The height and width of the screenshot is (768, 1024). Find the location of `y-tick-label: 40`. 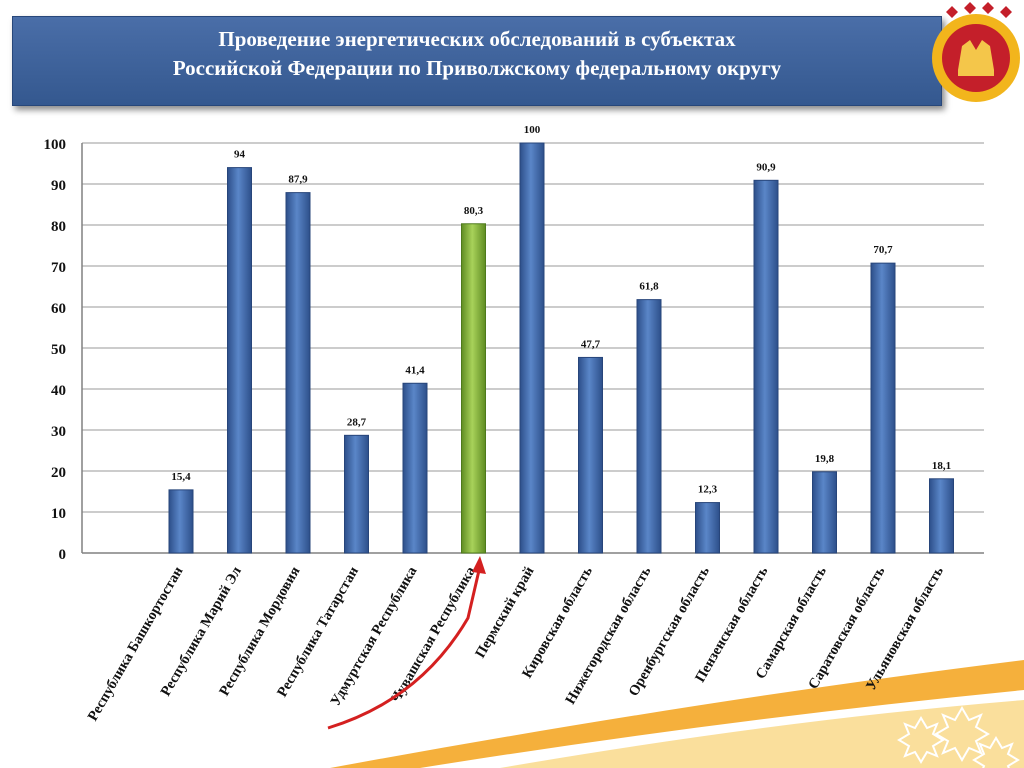

y-tick-label: 40 is located at coordinates (58, 391).